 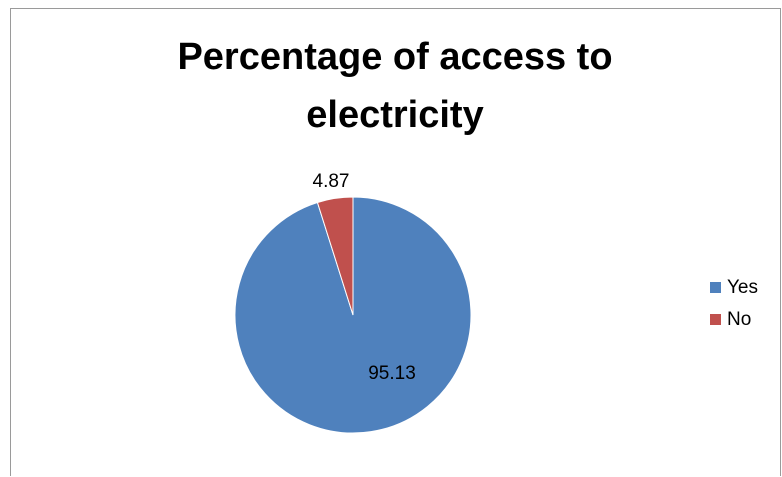 What do you see at coordinates (335, 256) in the screenshot?
I see `pie-slice-no` at bounding box center [335, 256].